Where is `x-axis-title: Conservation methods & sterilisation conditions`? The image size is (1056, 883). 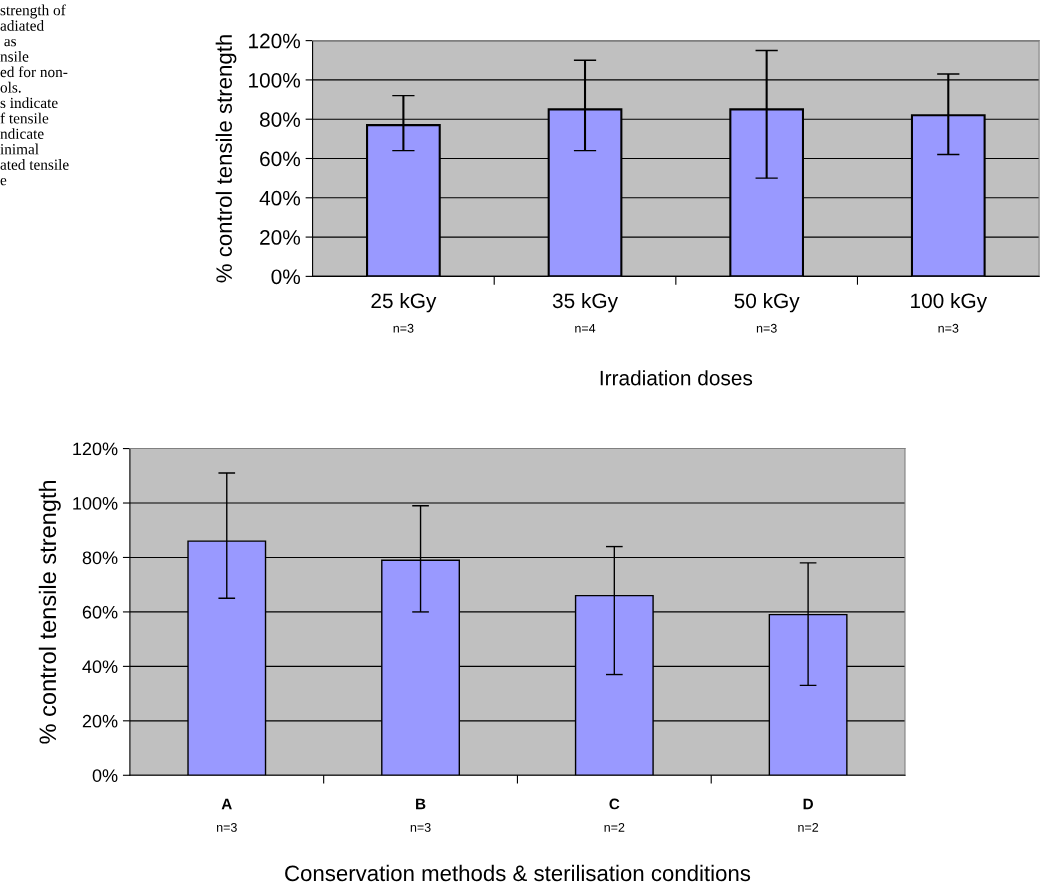 x-axis-title: Conservation methods & sterilisation conditions is located at coordinates (518, 873).